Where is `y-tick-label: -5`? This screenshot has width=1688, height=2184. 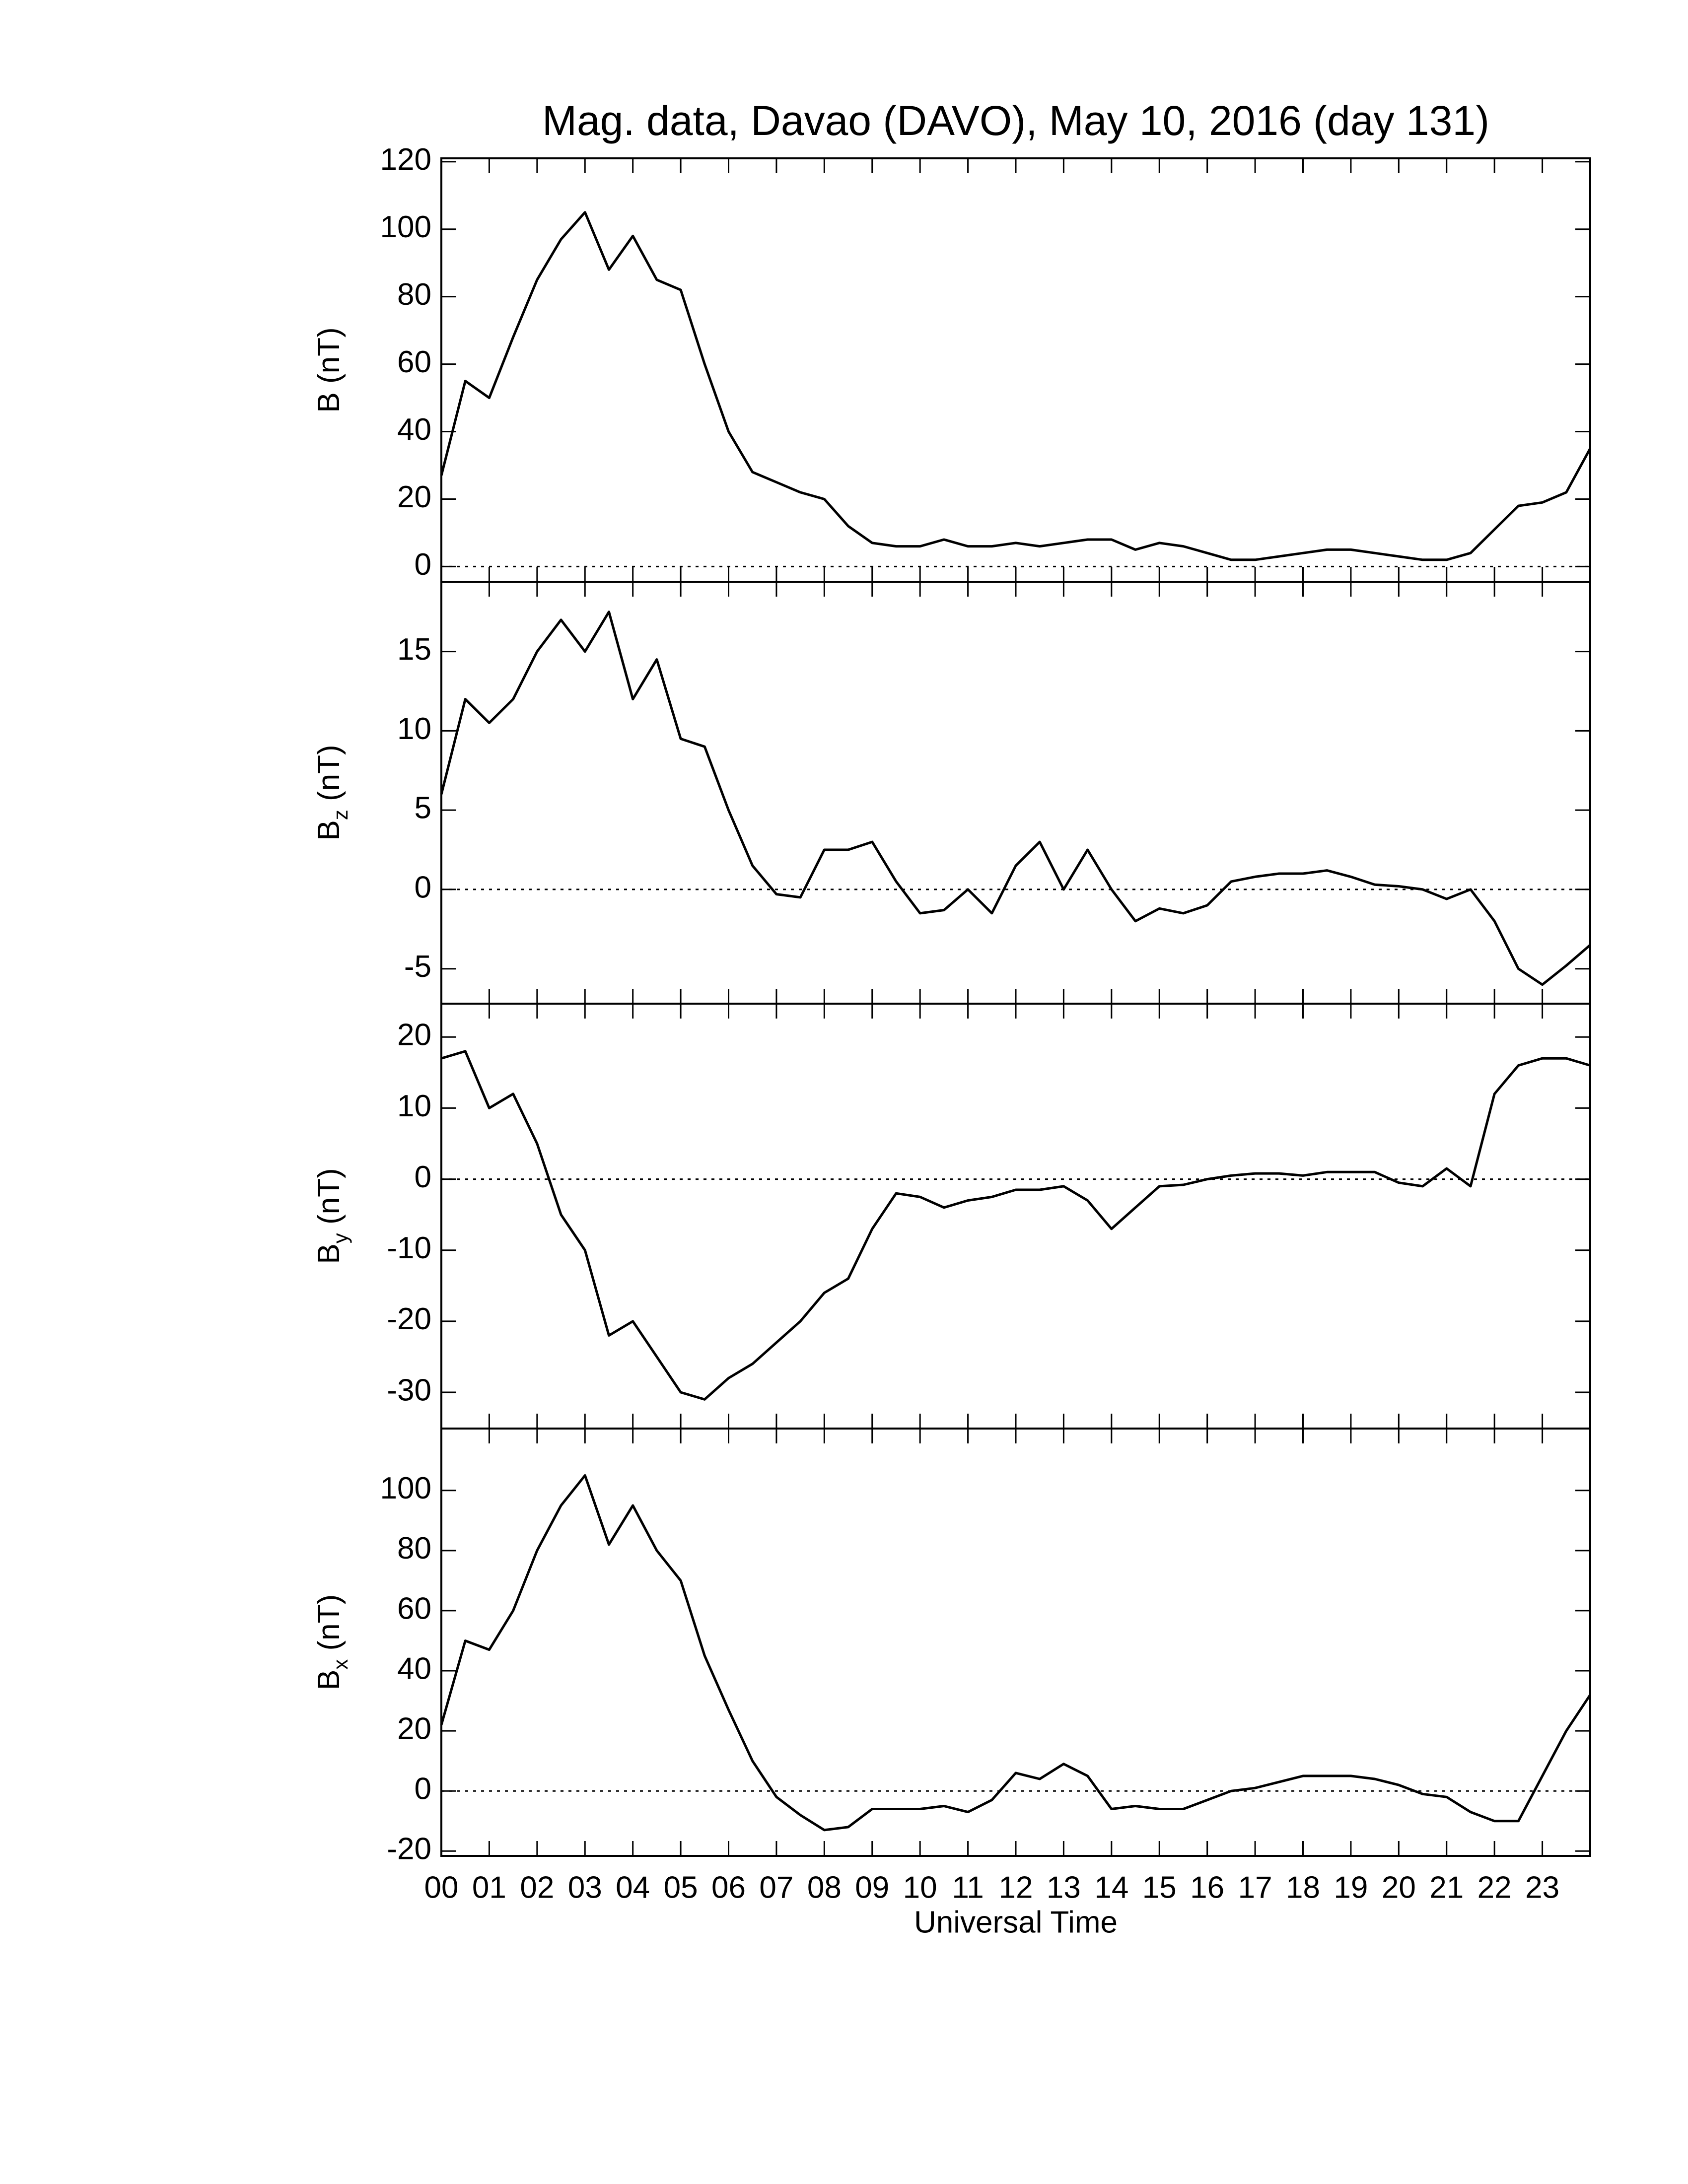
y-tick-label: -5 is located at coordinates (417, 967).